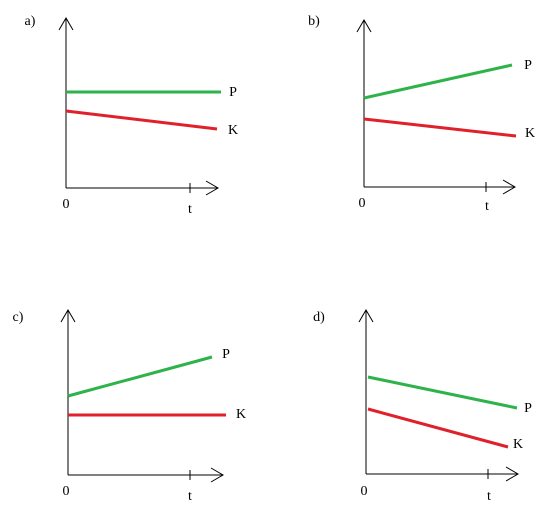  Describe the element at coordinates (319, 317) in the screenshot. I see `panel-label: d)` at that location.